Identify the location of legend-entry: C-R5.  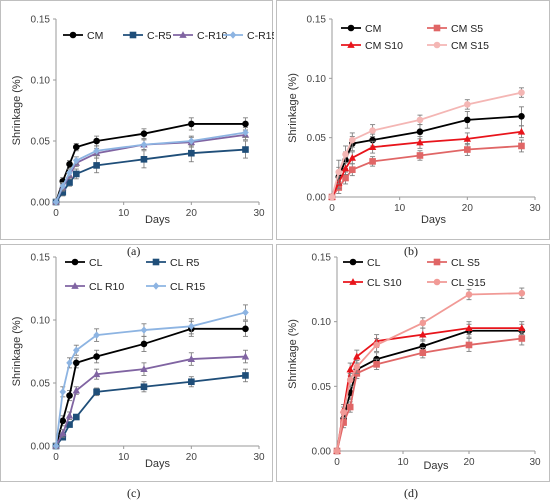
(147, 36).